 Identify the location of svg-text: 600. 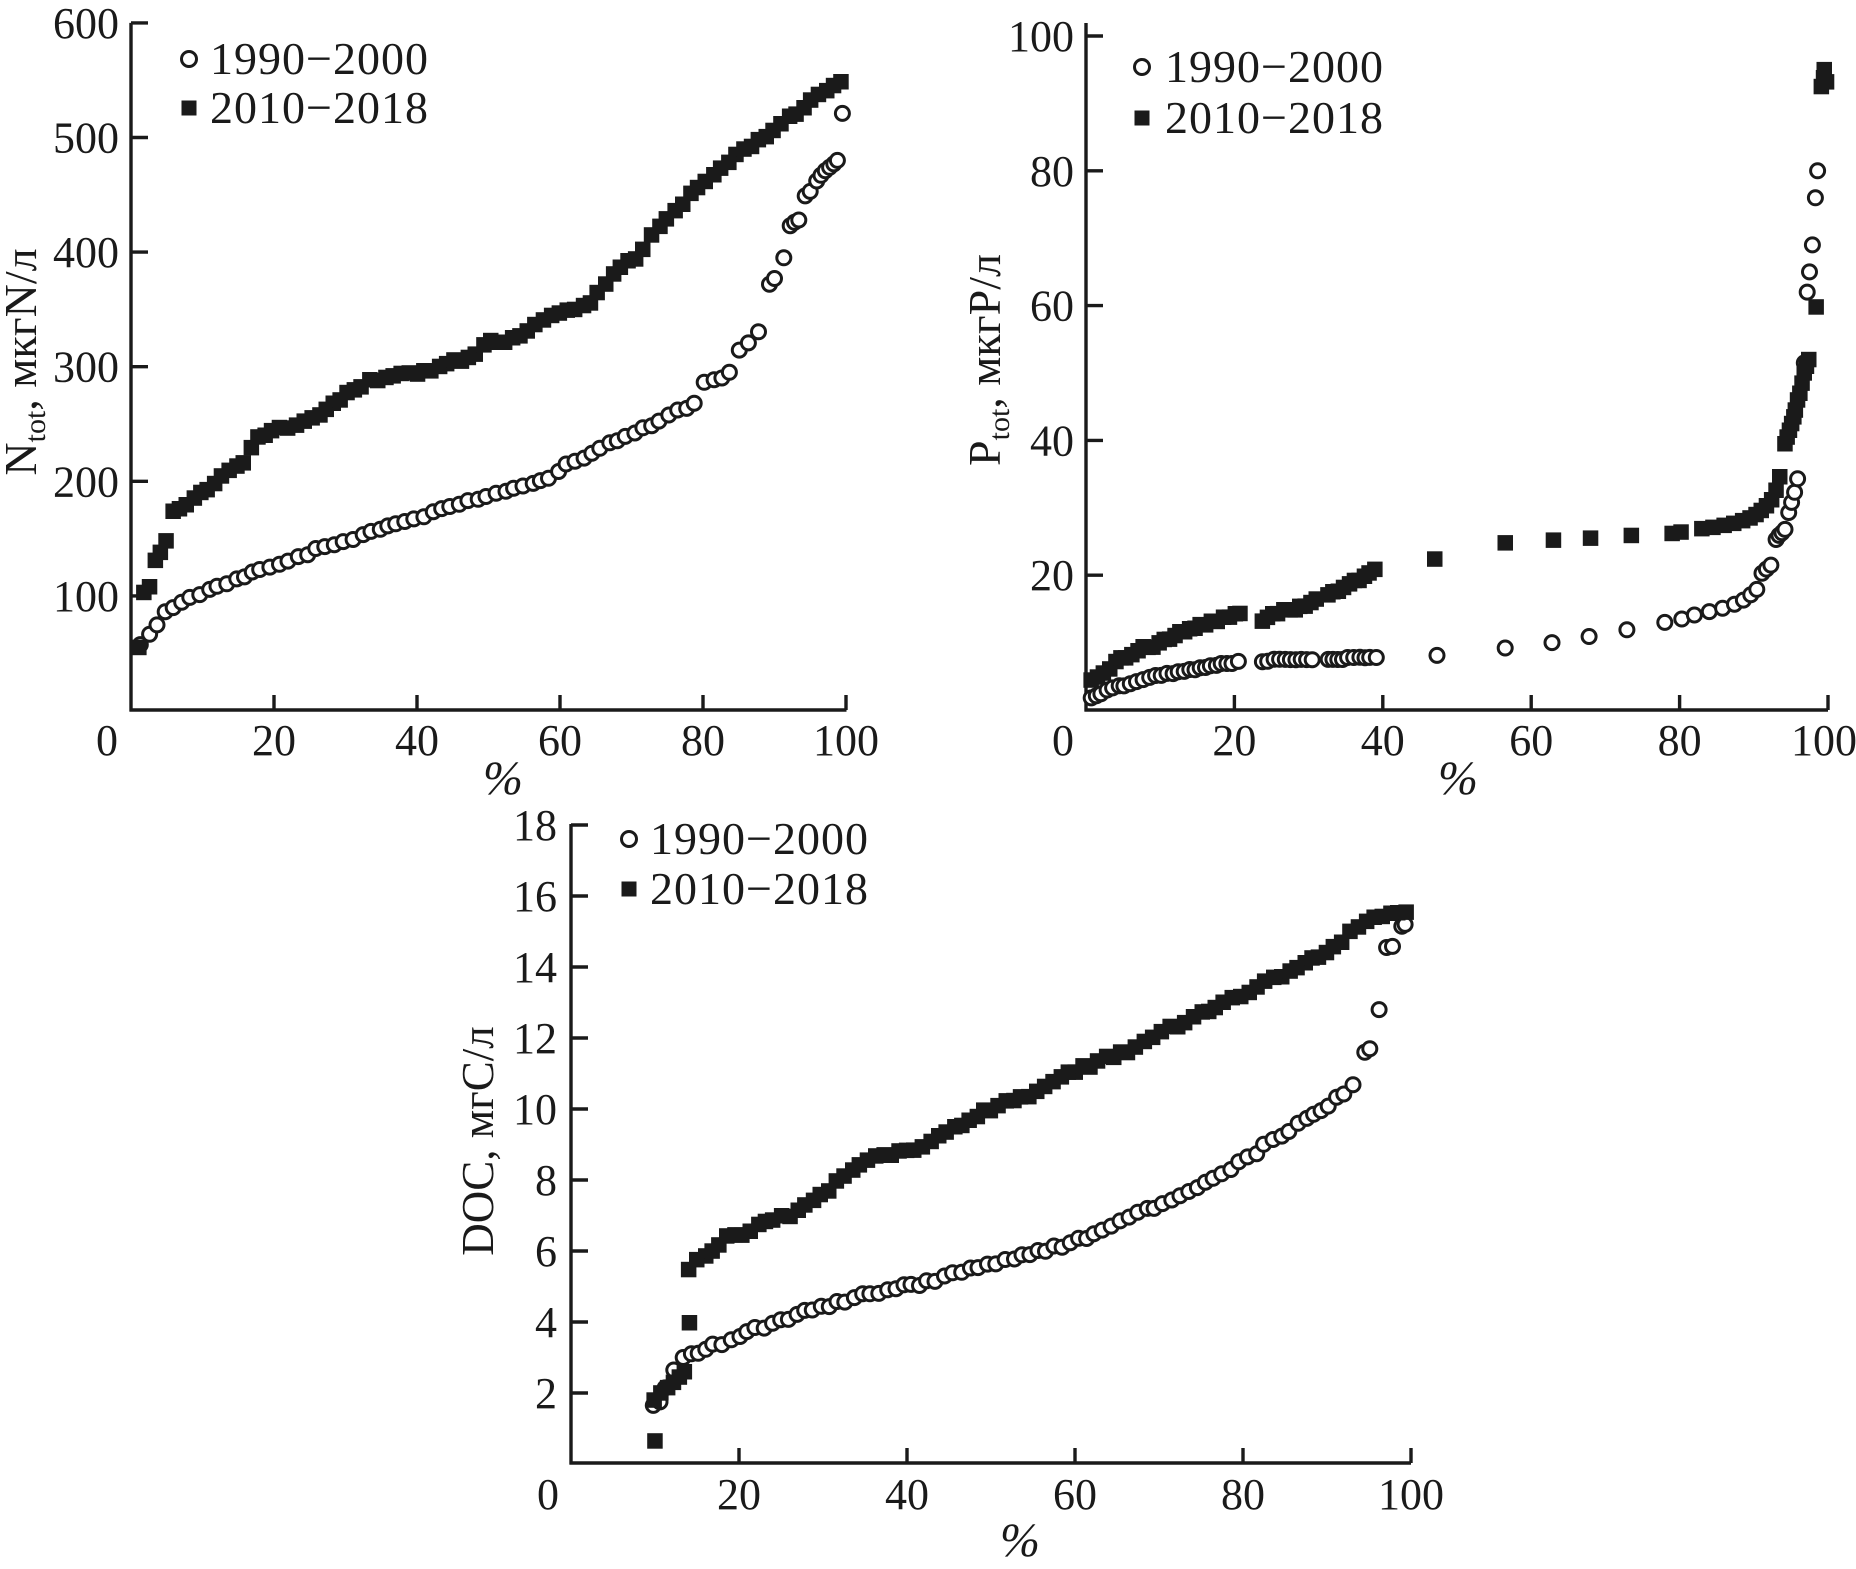
(86, 24).